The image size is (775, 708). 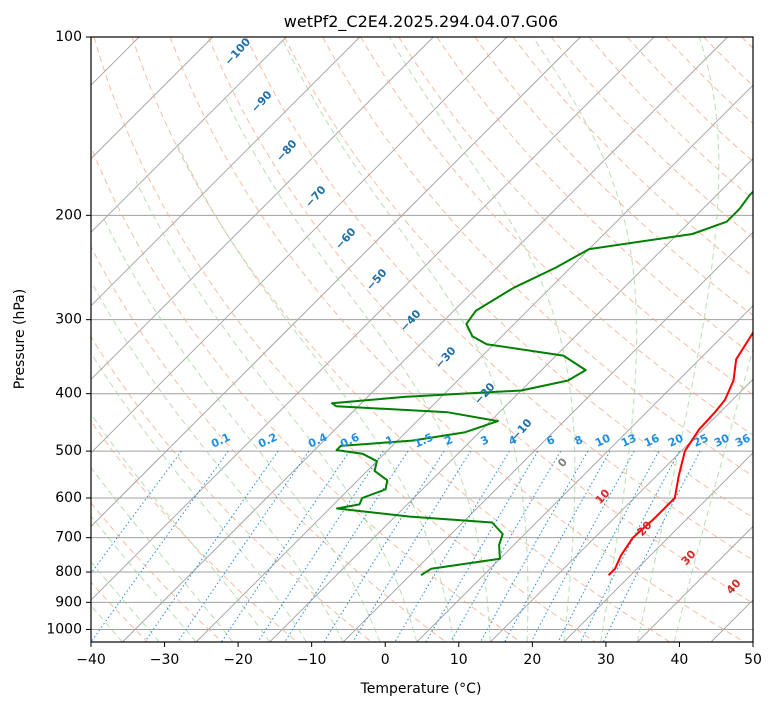 What do you see at coordinates (390, 440) in the screenshot?
I see `mixing-ratio-label: 1` at bounding box center [390, 440].